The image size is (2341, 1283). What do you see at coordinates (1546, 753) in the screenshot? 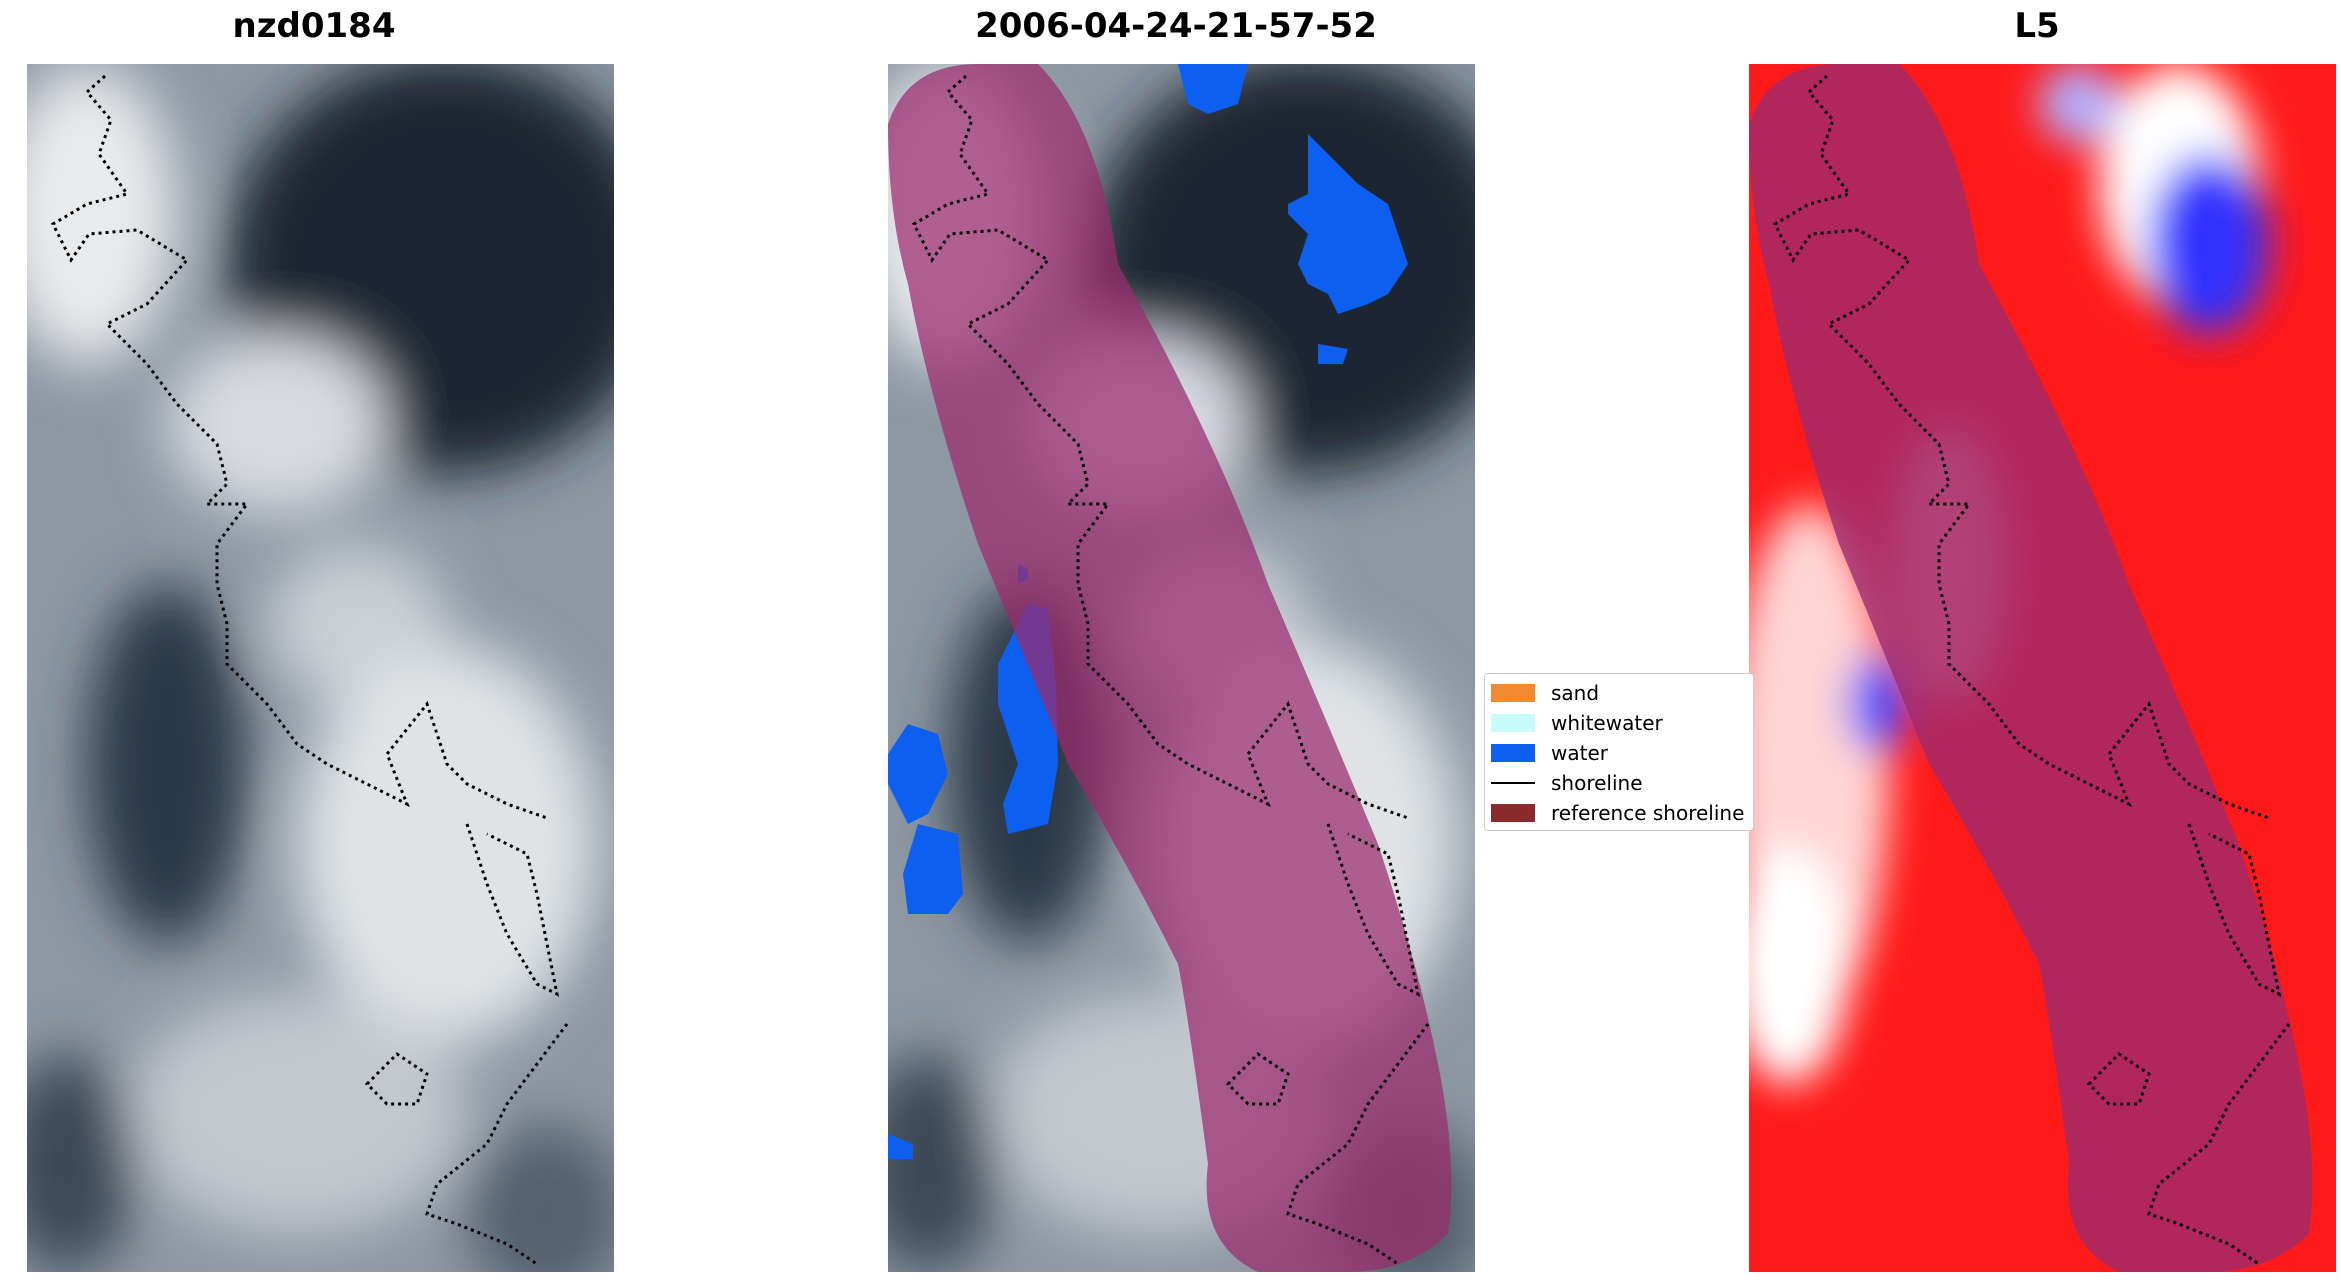
I see `legend-item-water: water` at bounding box center [1546, 753].